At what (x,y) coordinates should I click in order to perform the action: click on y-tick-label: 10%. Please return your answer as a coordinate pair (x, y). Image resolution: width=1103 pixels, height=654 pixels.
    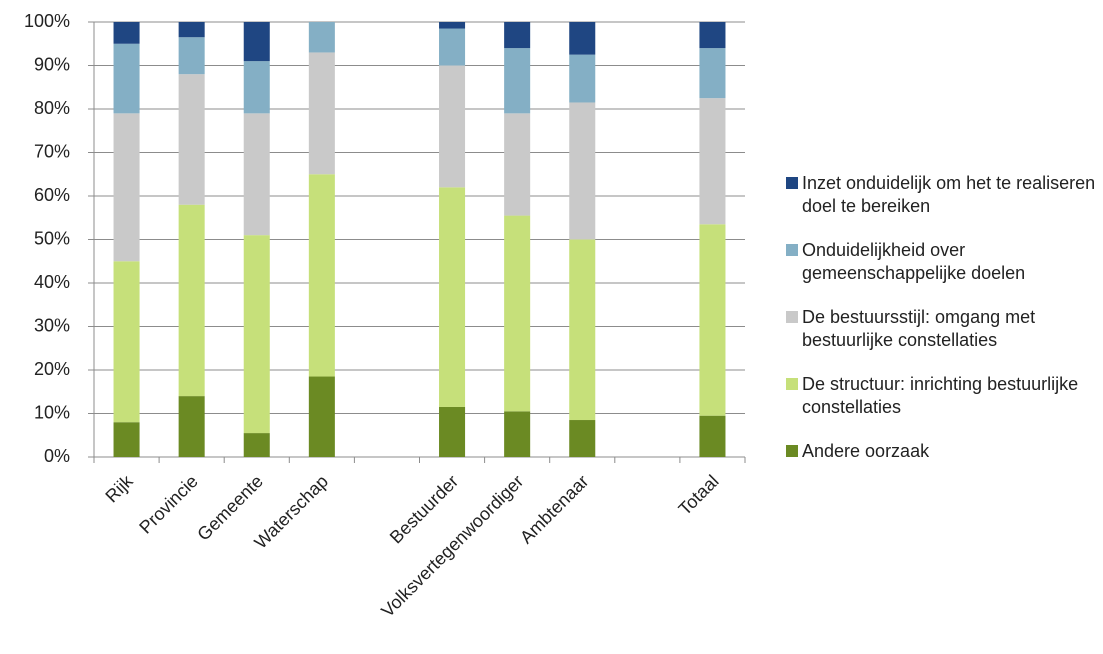
    Looking at the image, I should click on (52, 412).